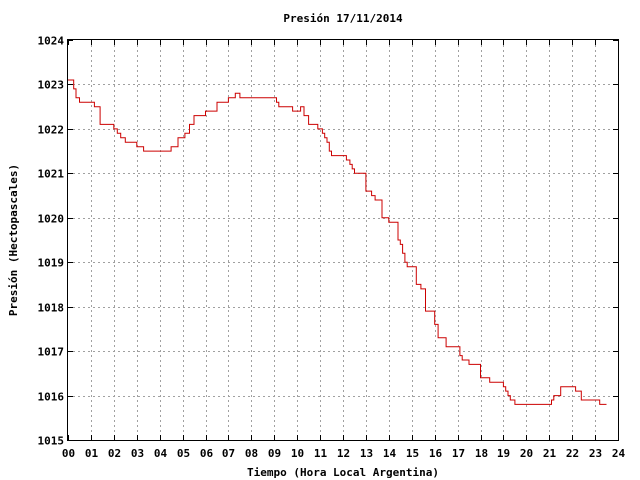  I want to click on x-tick-label: 00, so click(68, 453).